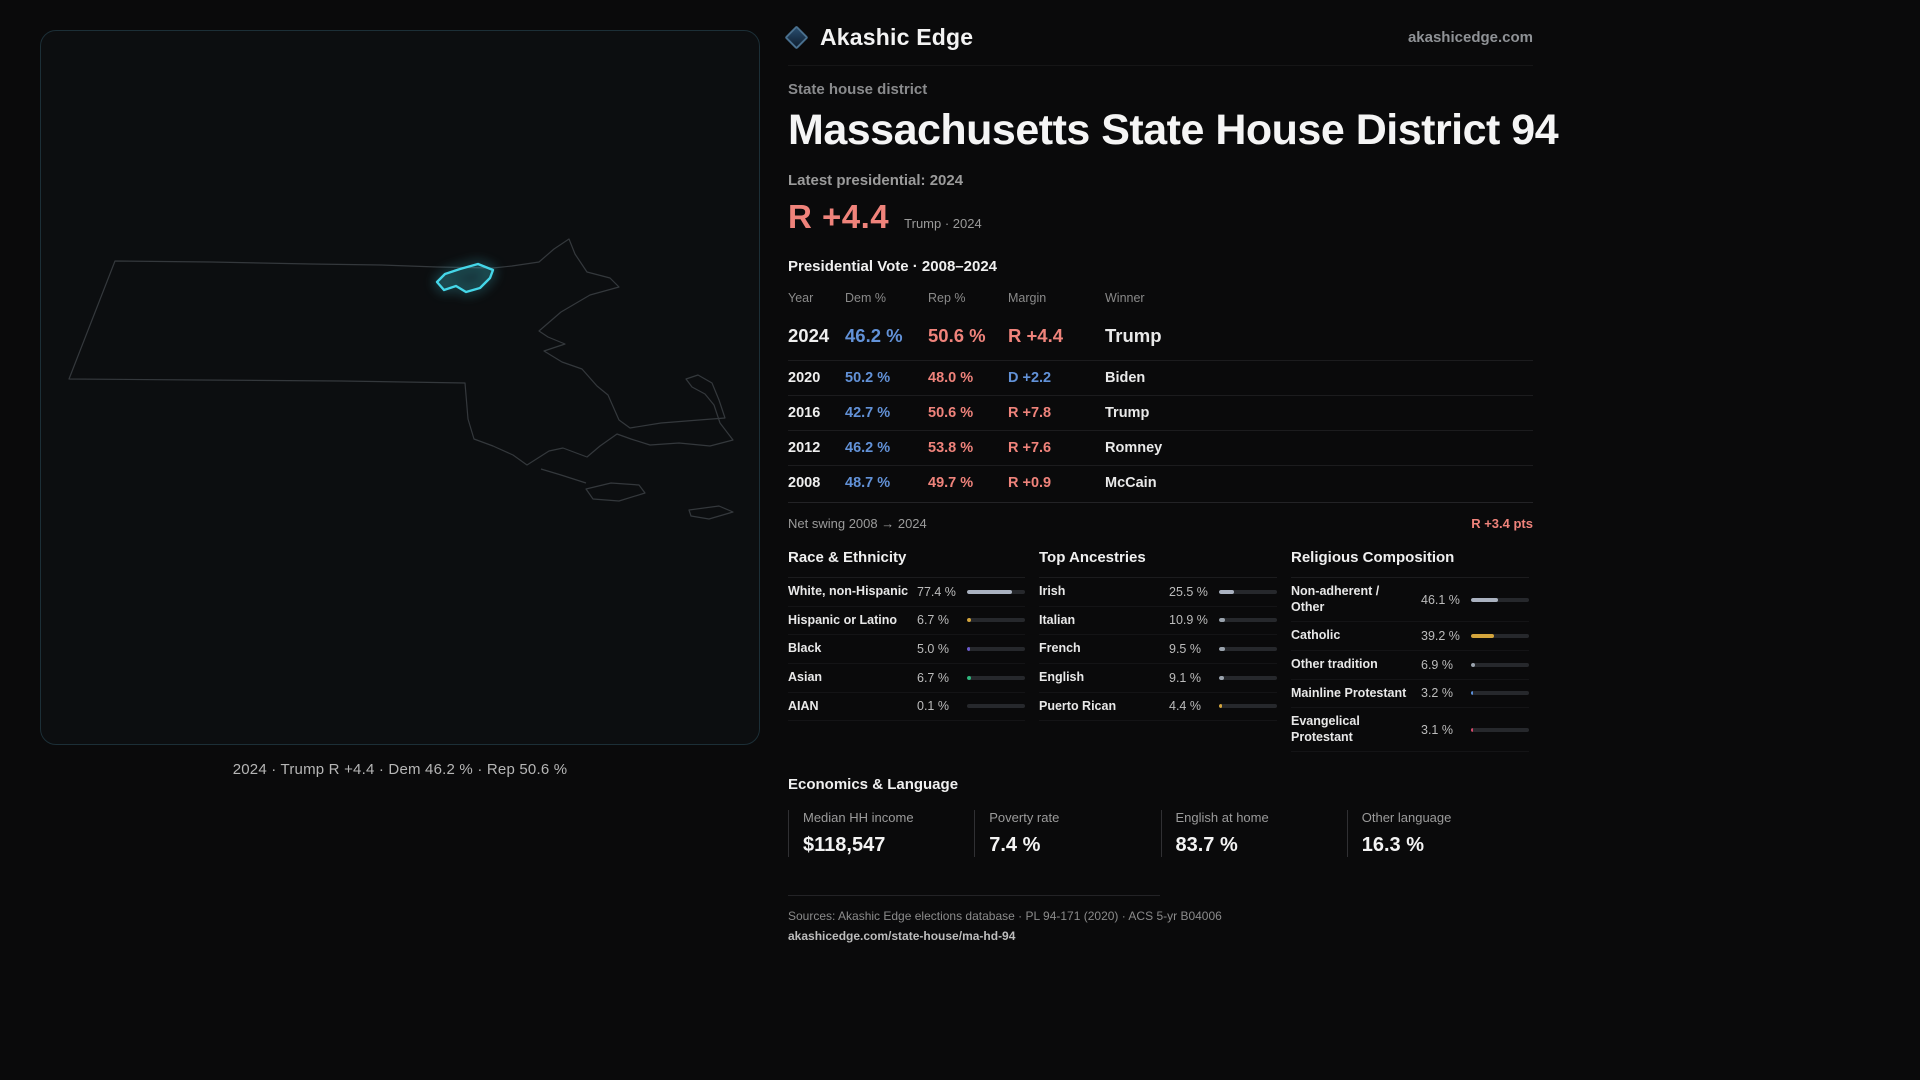 This screenshot has width=1920, height=1080. I want to click on cell-winner: McCain, so click(1319, 482).